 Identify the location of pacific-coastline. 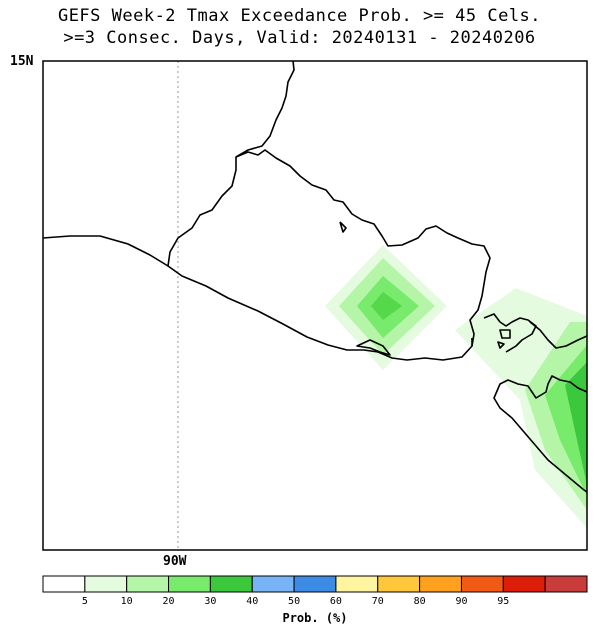
(257, 298).